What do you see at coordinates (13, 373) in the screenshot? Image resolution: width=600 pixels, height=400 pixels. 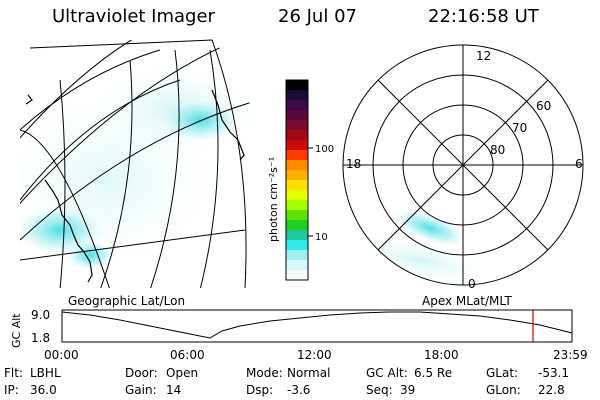 I see `flt-label: Flt:` at bounding box center [13, 373].